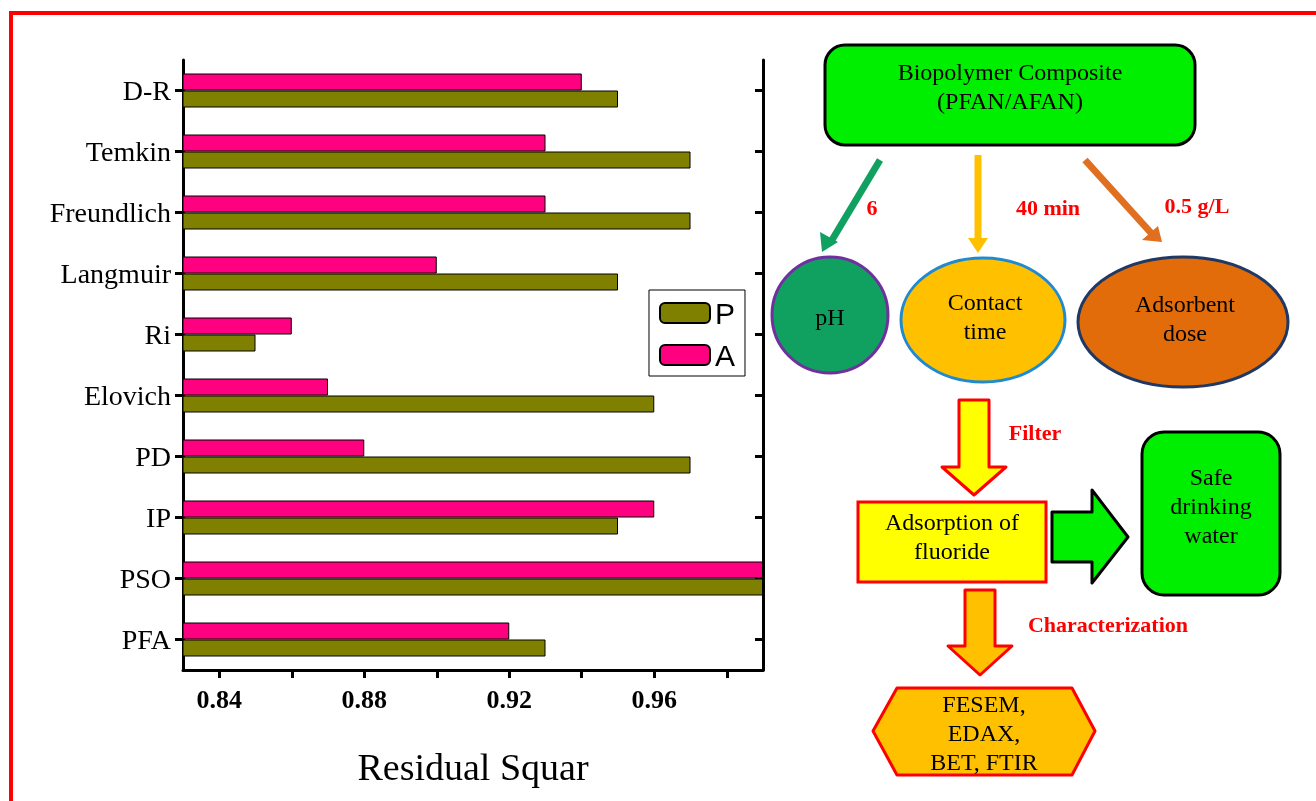 This screenshot has height=801, width=1316. Describe the element at coordinates (509, 699) in the screenshot. I see `x-tick-label: 0.92` at that location.